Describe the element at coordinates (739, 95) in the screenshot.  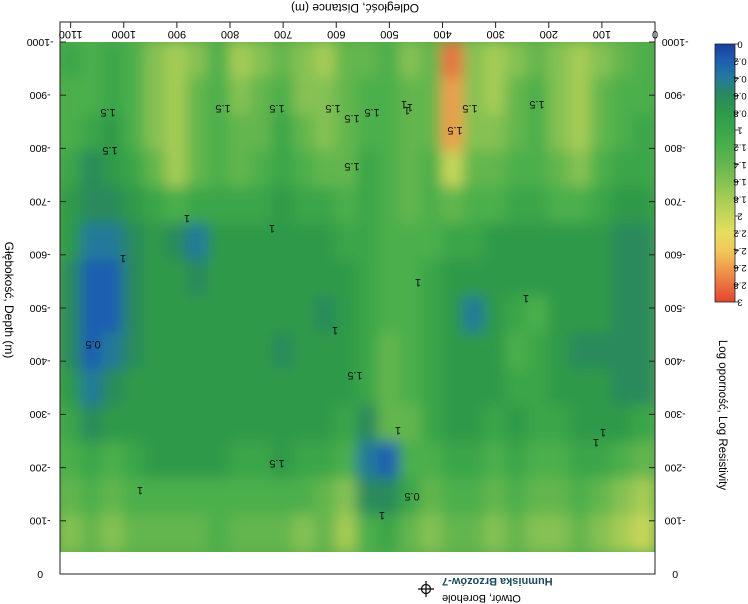
I see `colorbar-tick-label: 0.6` at that location.